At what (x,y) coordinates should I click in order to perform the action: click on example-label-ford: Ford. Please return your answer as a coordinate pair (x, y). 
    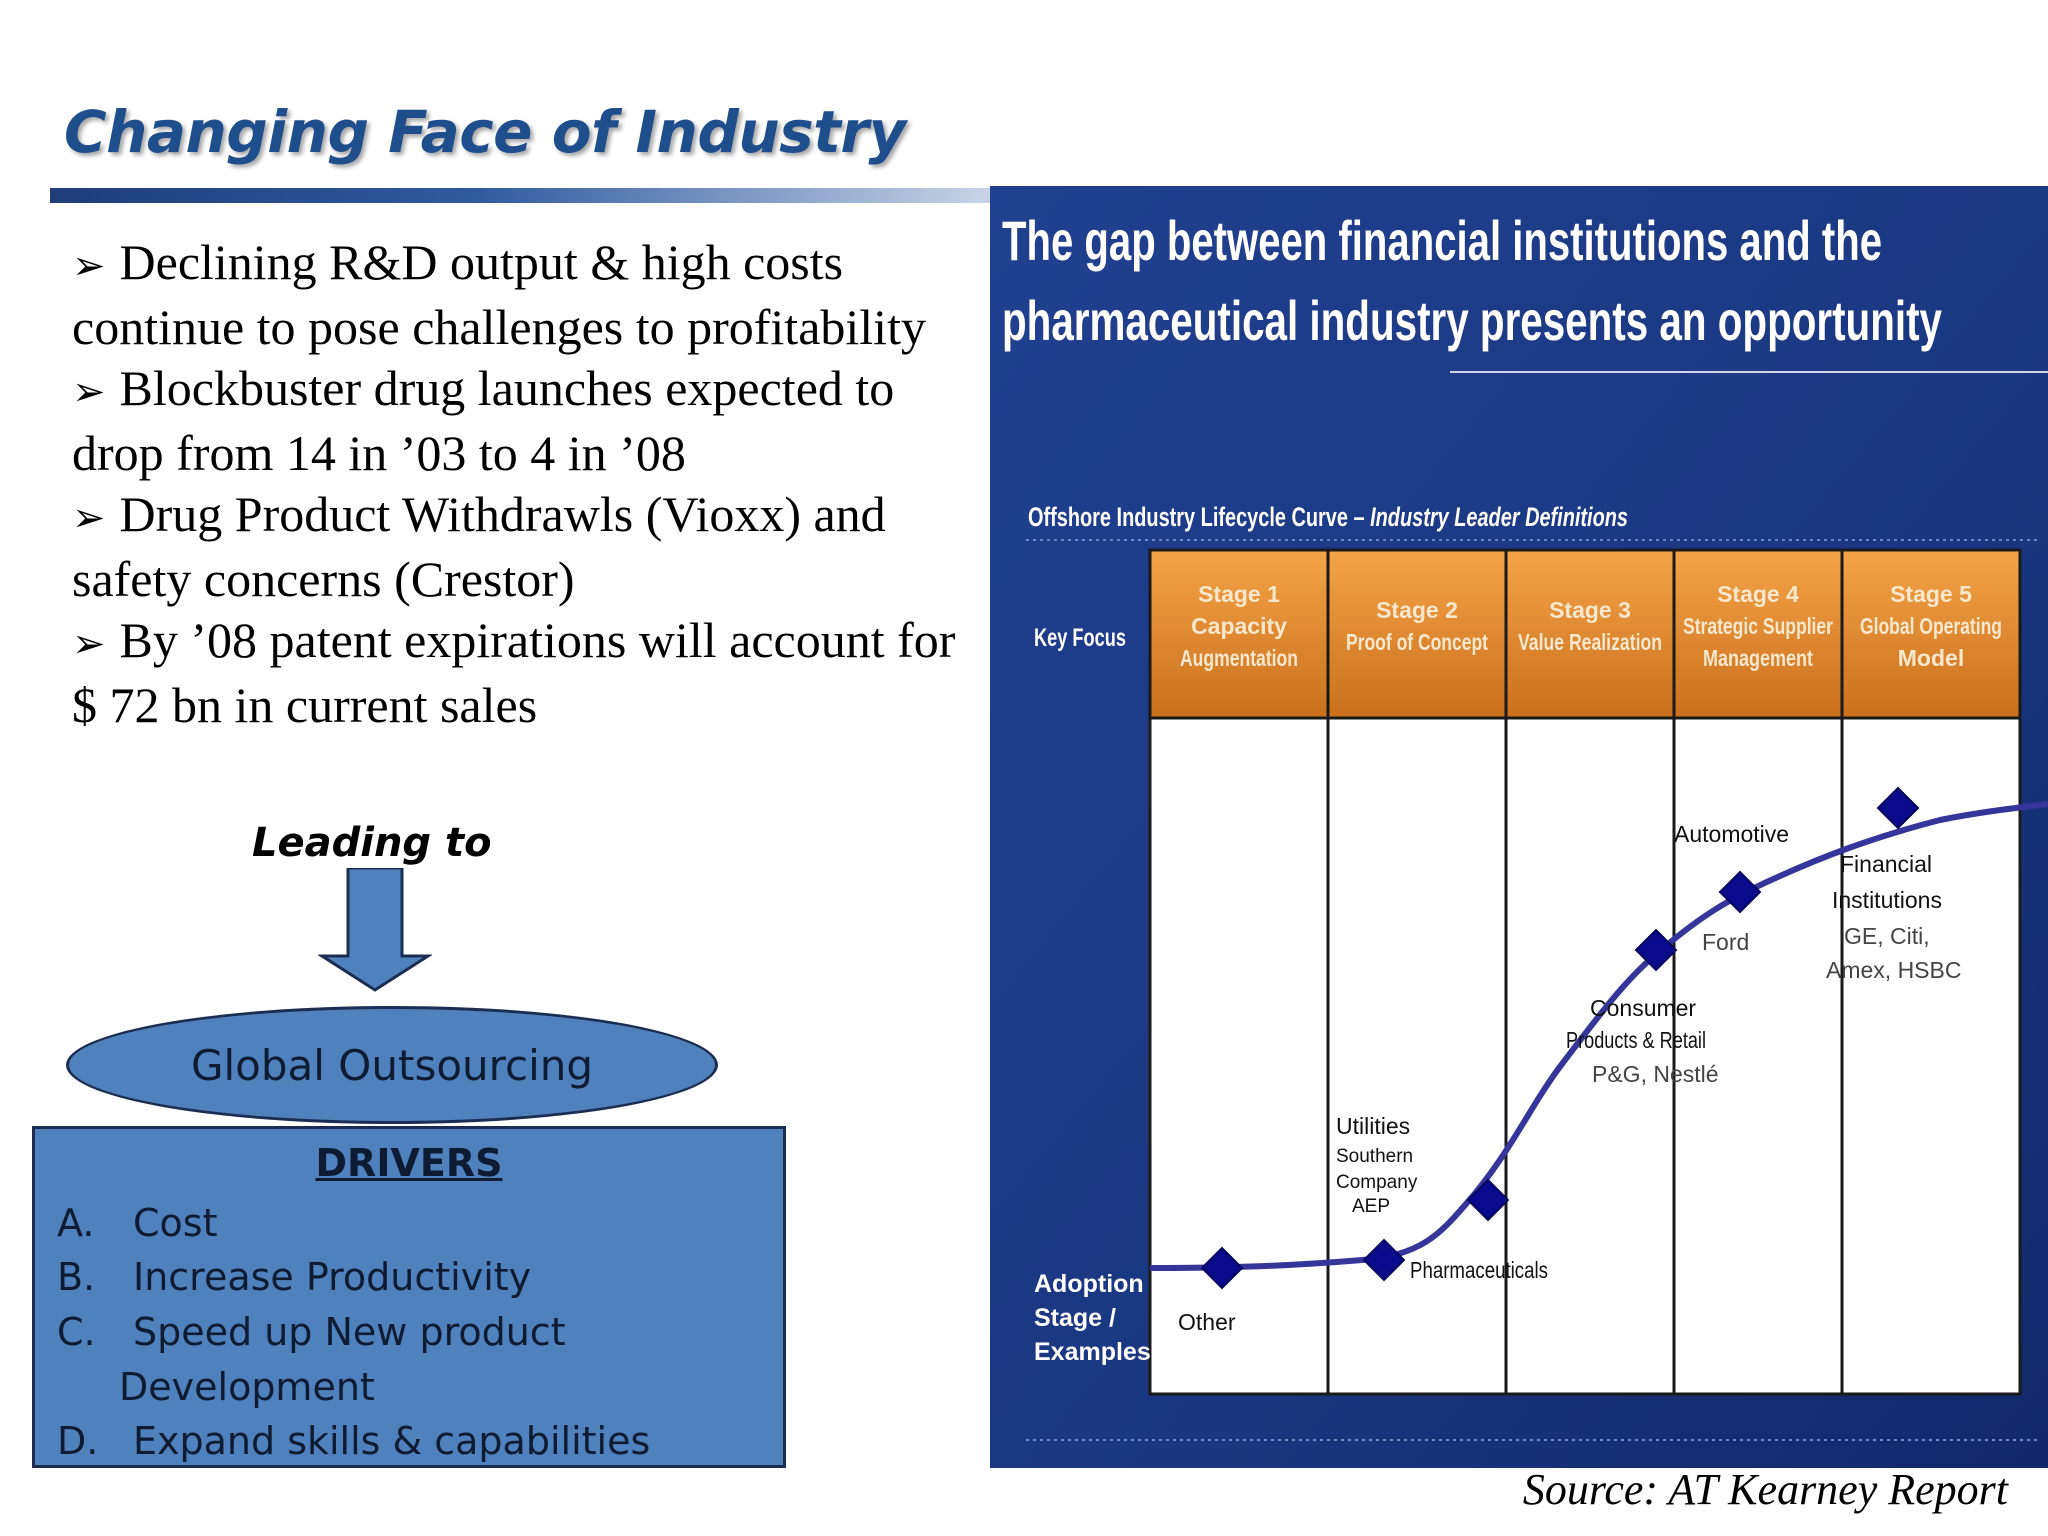
    Looking at the image, I should click on (1725, 942).